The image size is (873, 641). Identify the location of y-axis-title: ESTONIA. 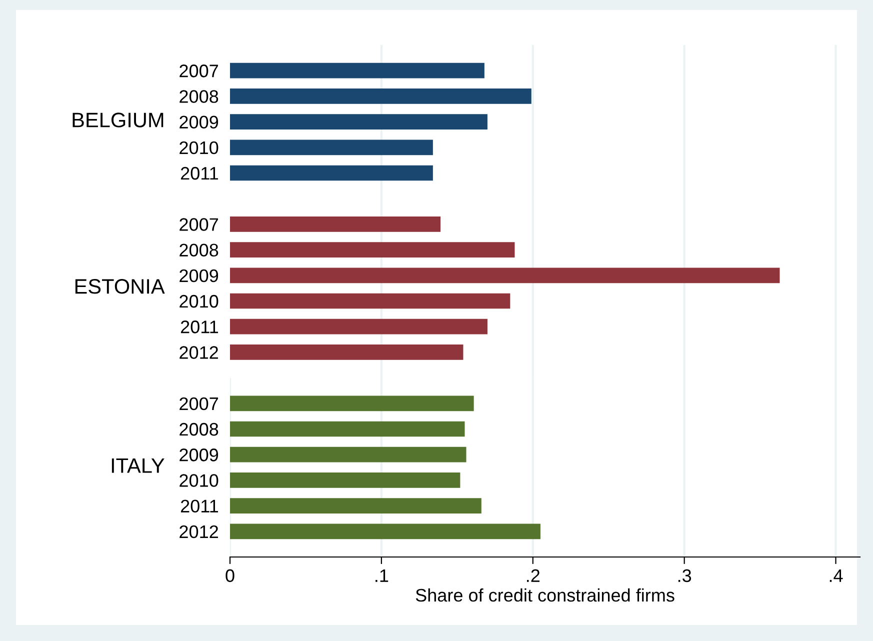
(120, 286).